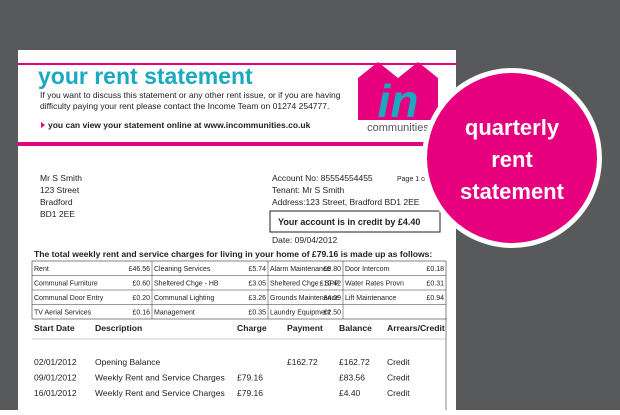 The height and width of the screenshot is (415, 620). Describe the element at coordinates (55, 393) in the screenshot. I see `cell: 16/01/2012` at that location.